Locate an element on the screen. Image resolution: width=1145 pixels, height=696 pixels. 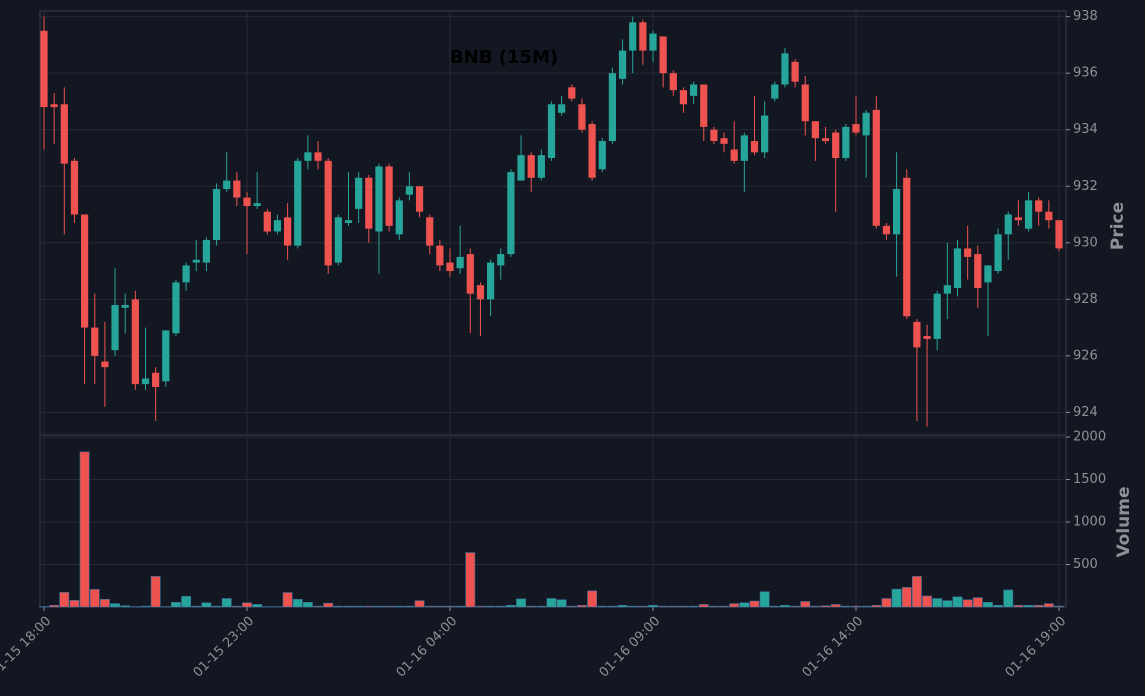
y-tick-label: 930 is located at coordinates (1085, 242).